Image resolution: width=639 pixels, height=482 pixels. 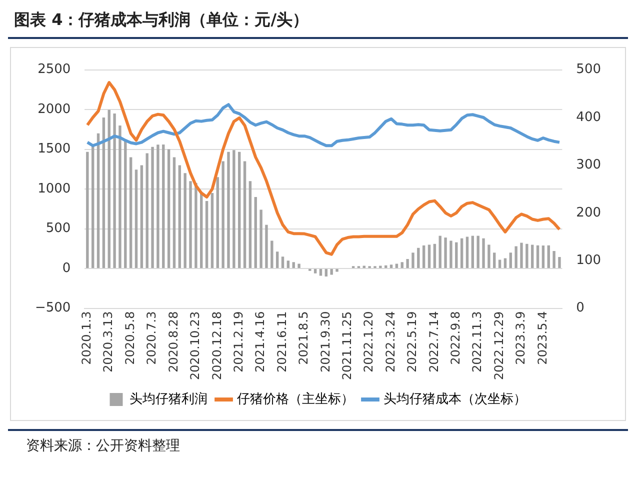 What do you see at coordinates (580, 308) in the screenshot?
I see `y2-tick-label: 0` at bounding box center [580, 308].